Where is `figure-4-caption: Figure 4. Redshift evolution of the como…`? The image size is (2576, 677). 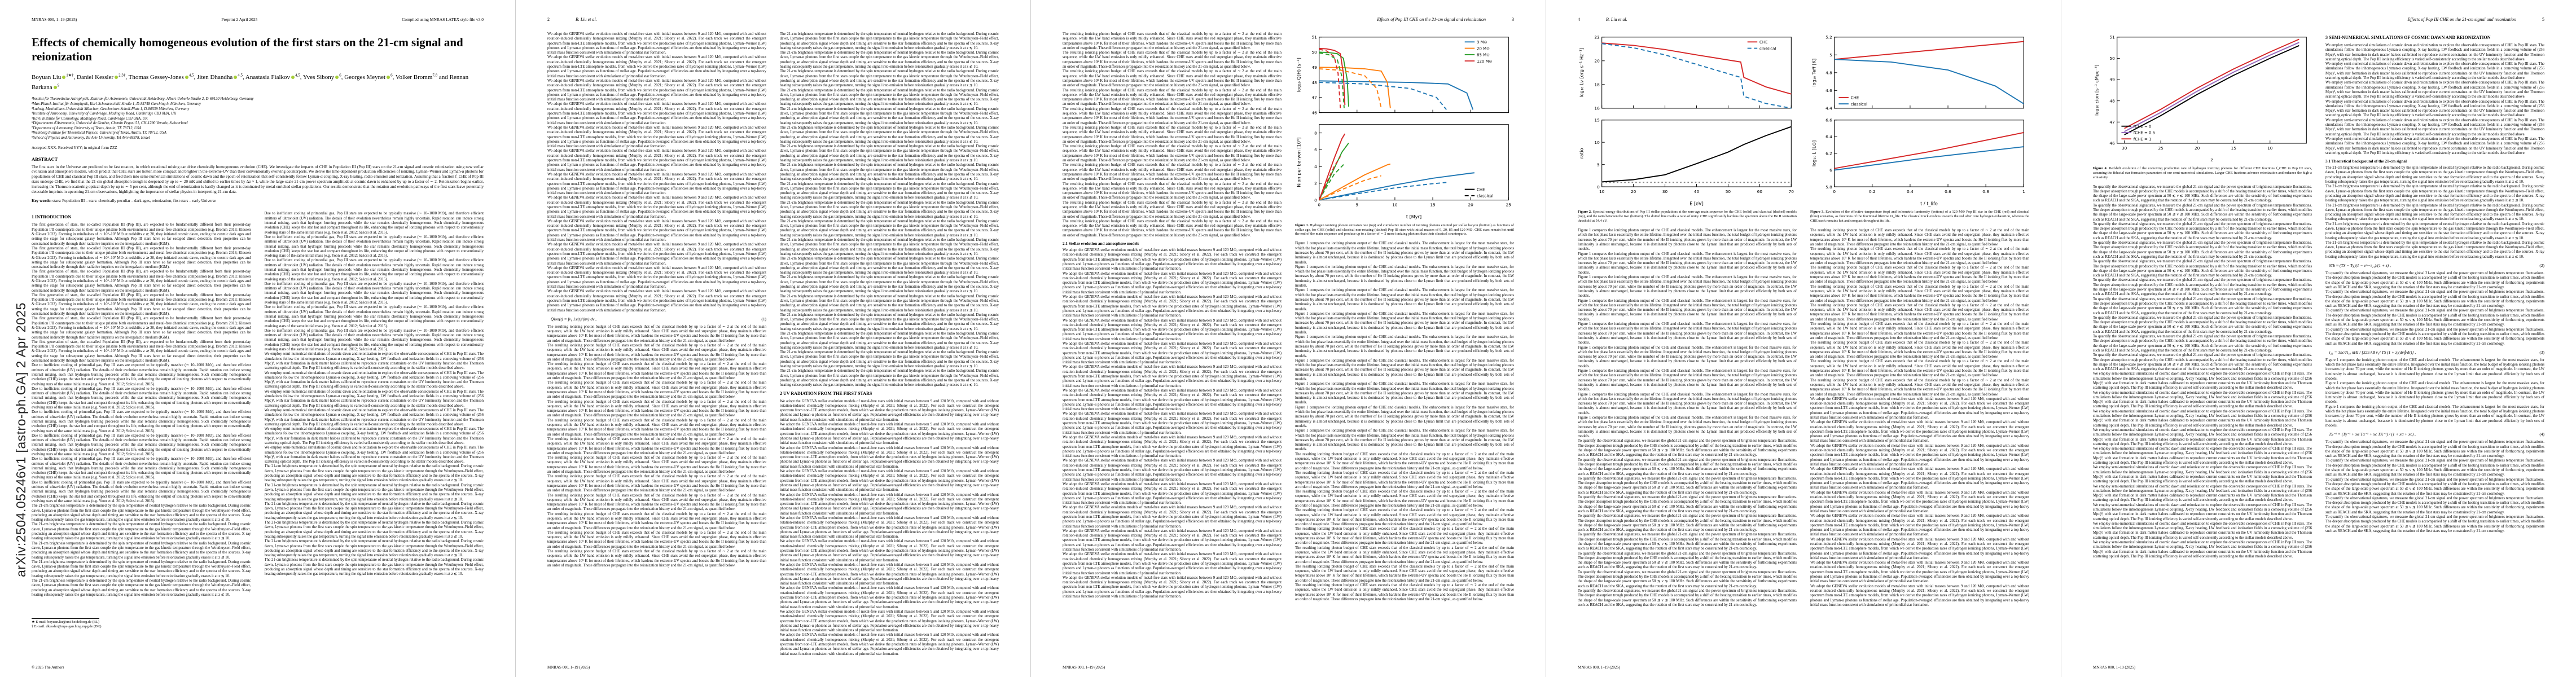
figure-4-caption: Figure 4. Redshift evolution of the como… is located at coordinates (2202, 173).